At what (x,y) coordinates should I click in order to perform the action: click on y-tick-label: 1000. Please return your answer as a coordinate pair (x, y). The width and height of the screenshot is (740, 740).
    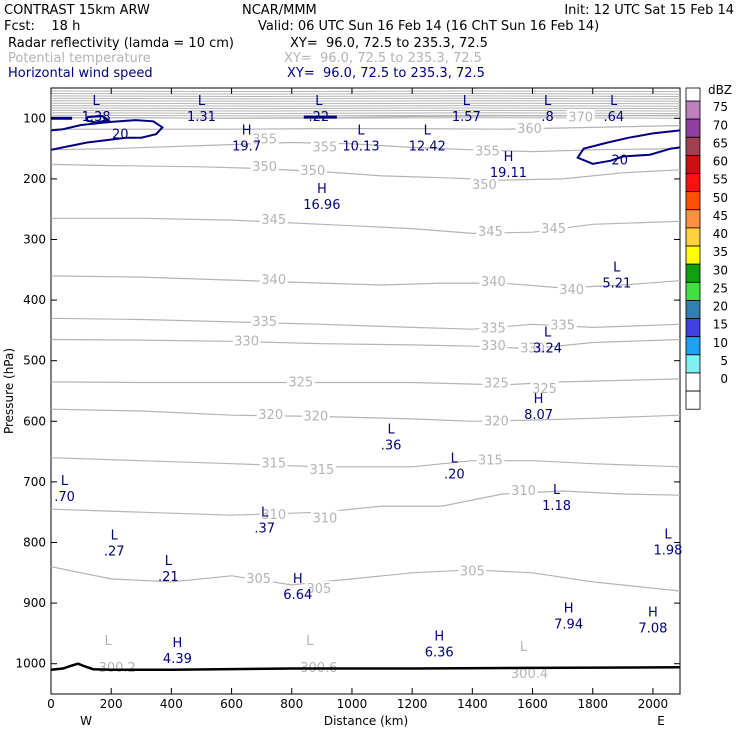
    Looking at the image, I should click on (30, 664).